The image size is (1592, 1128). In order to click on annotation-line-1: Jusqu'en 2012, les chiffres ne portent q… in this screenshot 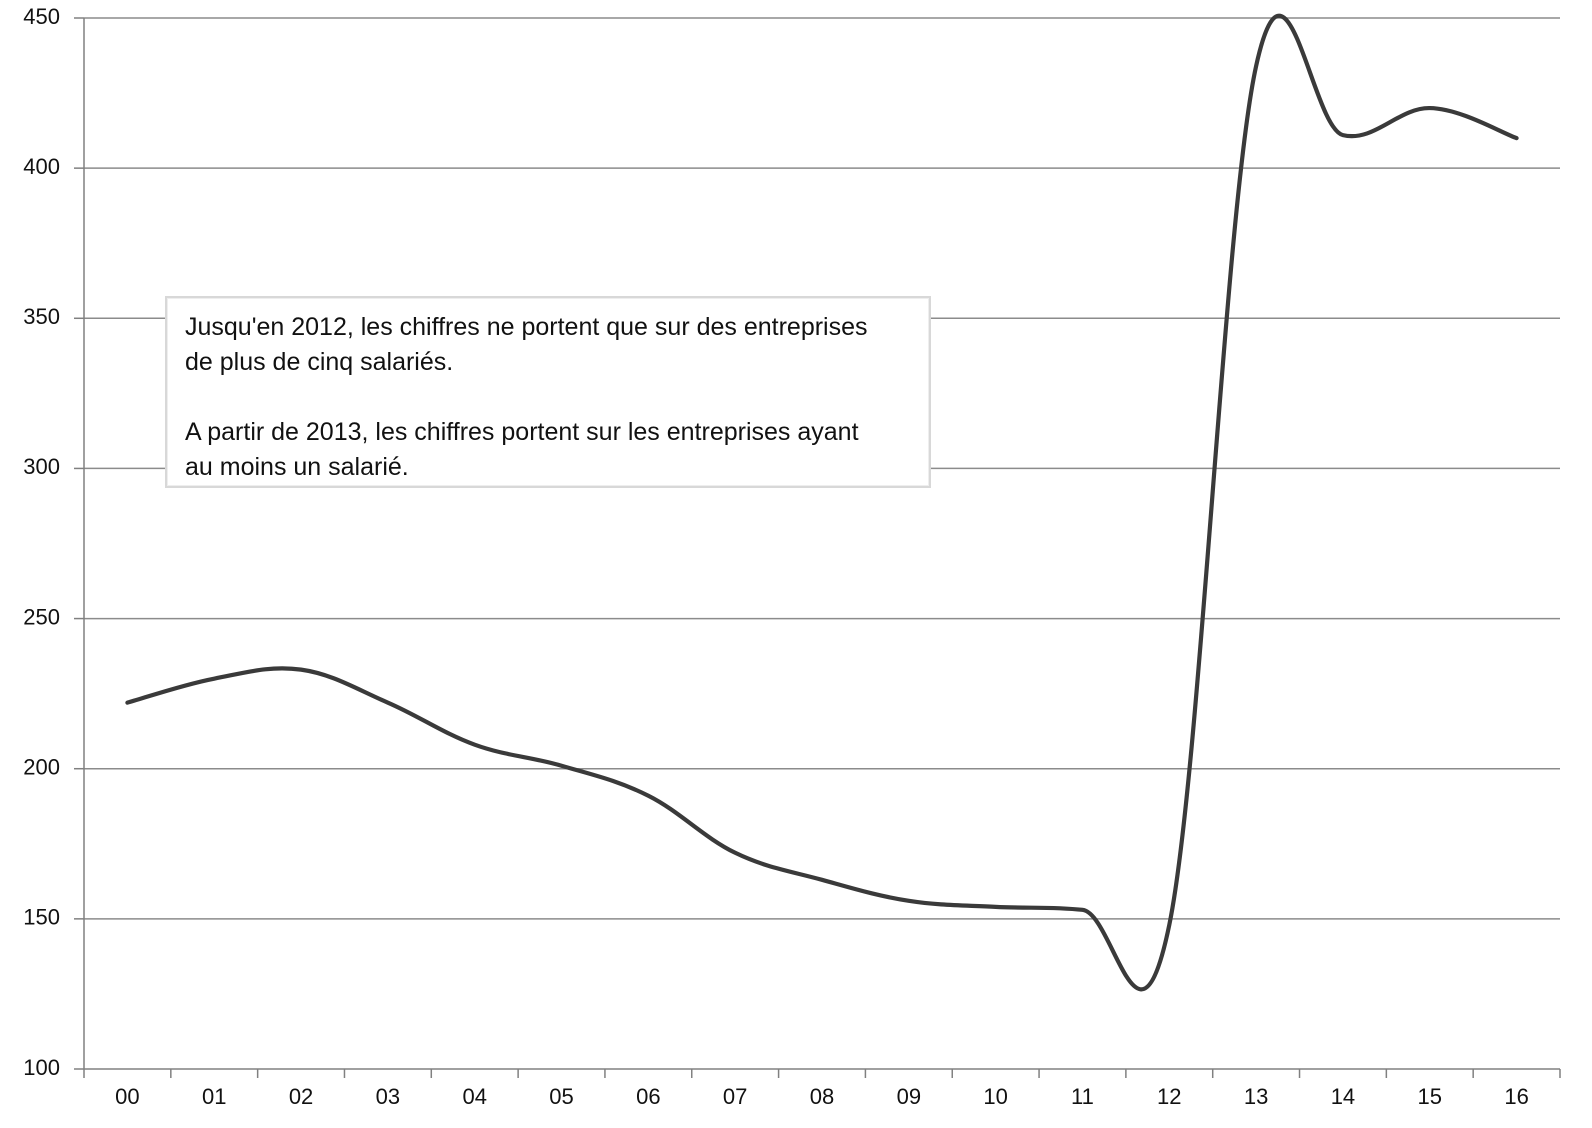, I will do `click(526, 327)`.